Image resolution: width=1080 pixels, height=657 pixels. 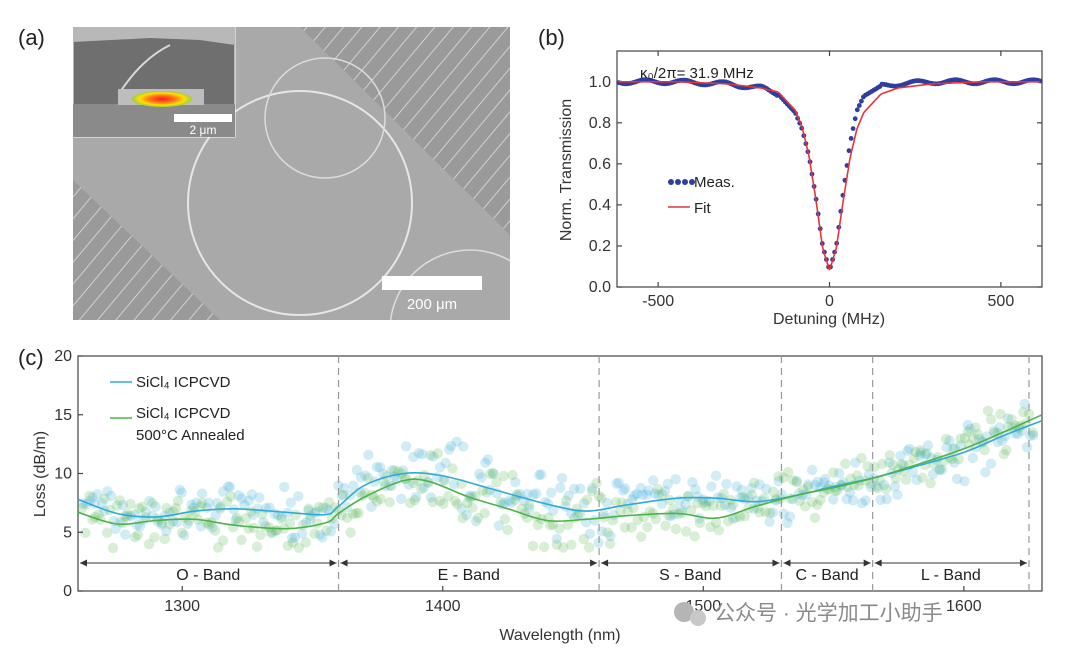 I want to click on x-tick-label-b: -500, so click(x=658, y=301).